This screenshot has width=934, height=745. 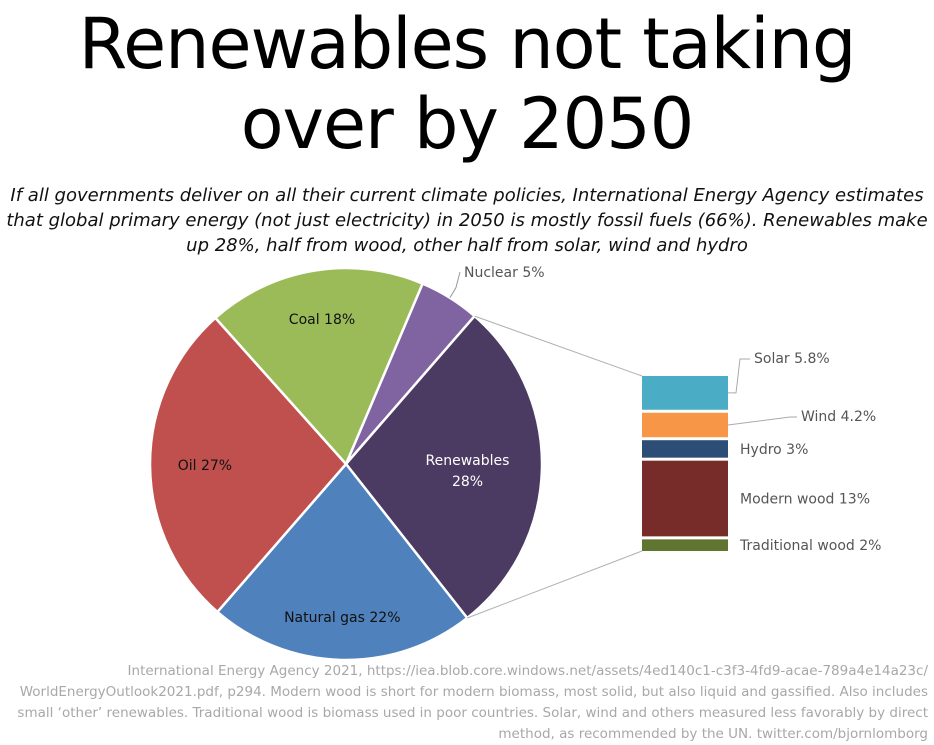 What do you see at coordinates (504, 273) in the screenshot?
I see `pie-label-nuclear: Nuclear 5%` at bounding box center [504, 273].